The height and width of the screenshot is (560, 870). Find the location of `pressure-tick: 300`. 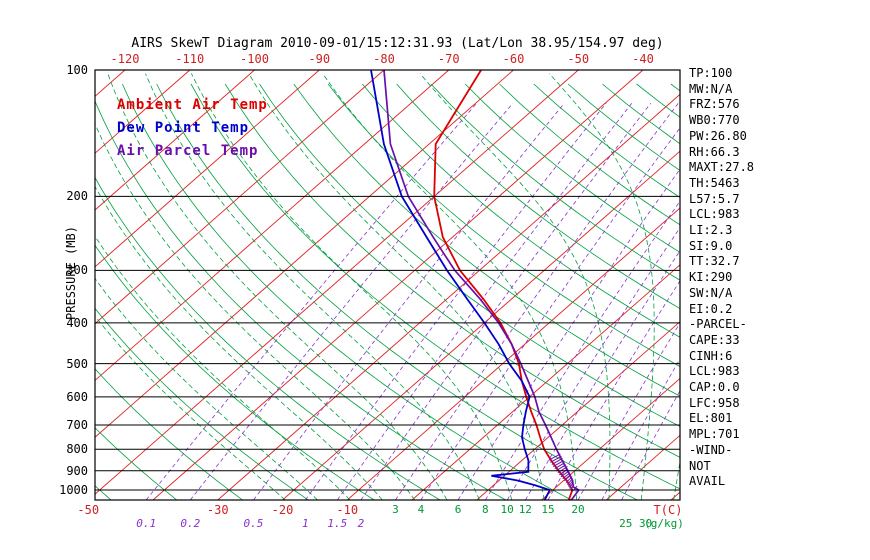

pressure-tick: 300 is located at coordinates (77, 270).